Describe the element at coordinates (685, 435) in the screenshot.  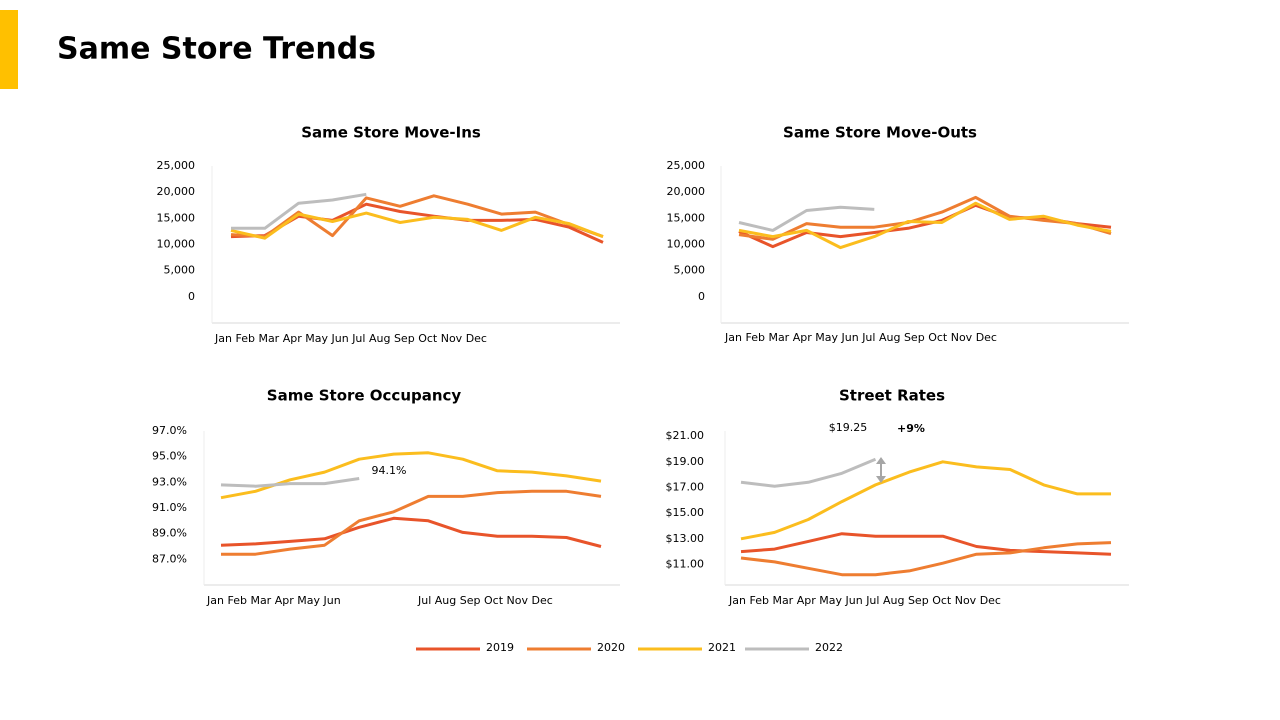
I see `y-tick-label: $21.00` at that location.